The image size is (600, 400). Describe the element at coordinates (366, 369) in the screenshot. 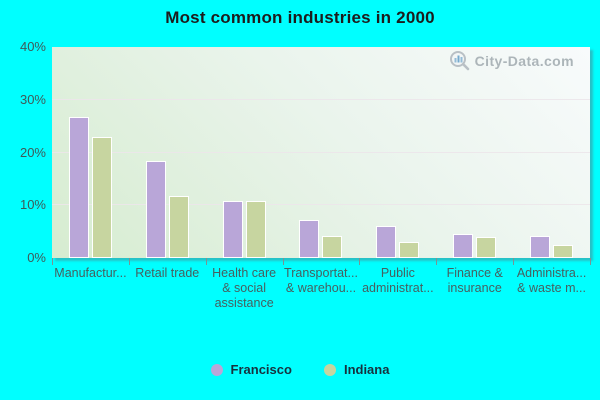

I see `legend-label-indiana: Indiana` at that location.